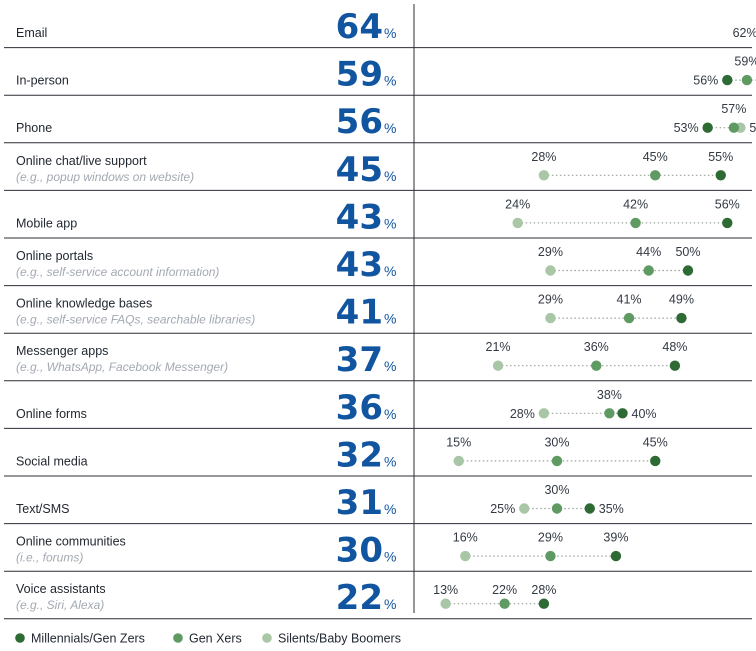 The width and height of the screenshot is (756, 651). Describe the element at coordinates (42, 81) in the screenshot. I see `category-label: In-person` at that location.